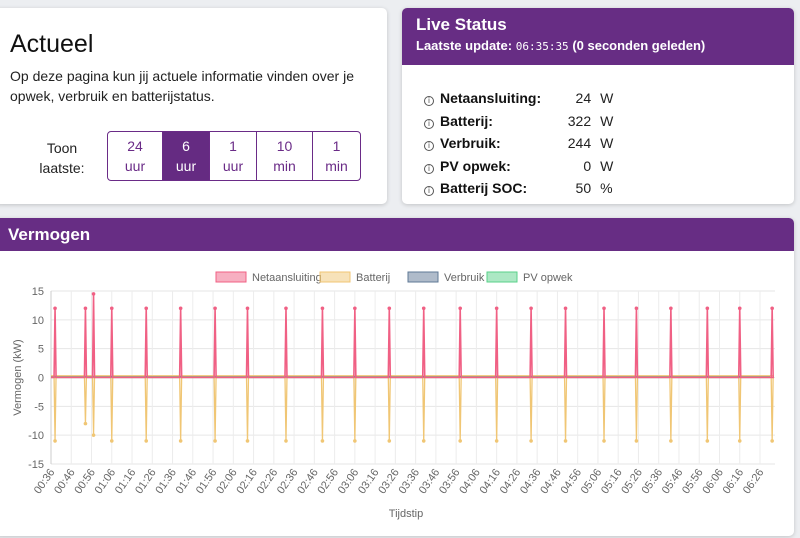 The height and width of the screenshot is (538, 800). Describe the element at coordinates (135, 156) in the screenshot. I see `range-24-uur-button: 24 uur` at that location.